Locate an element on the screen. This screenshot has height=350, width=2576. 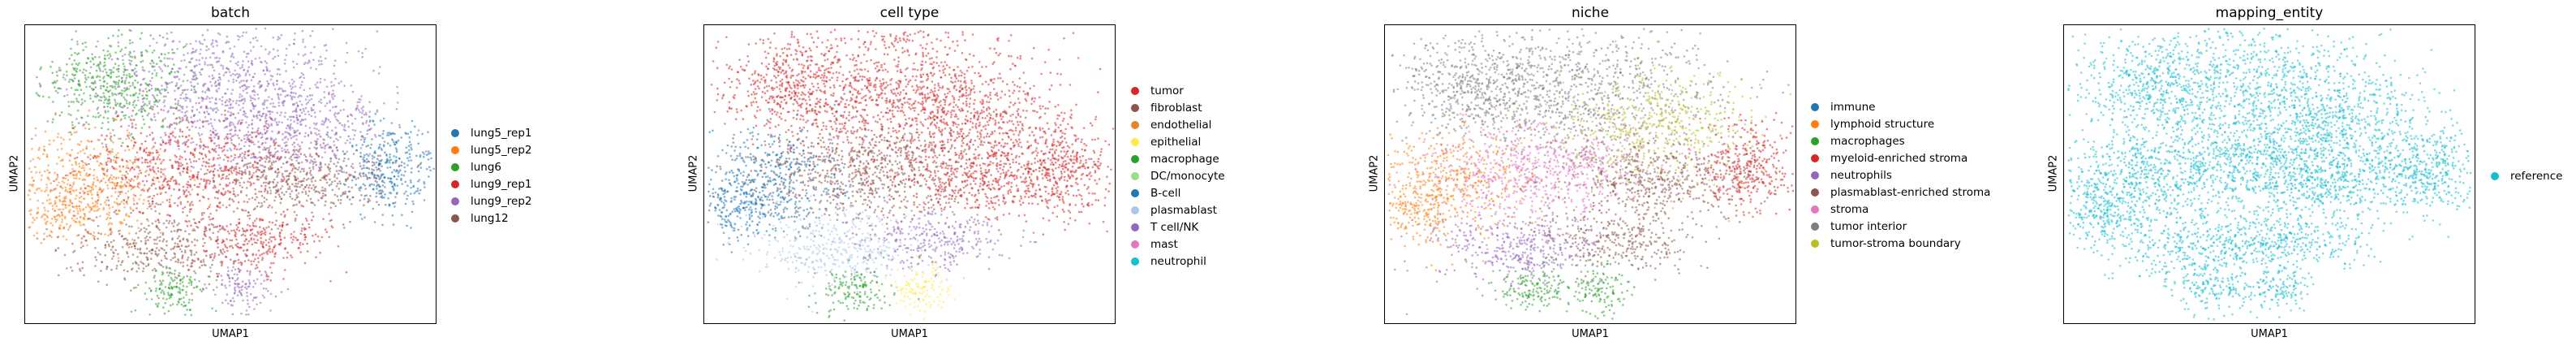
legend-label: T cell/NK is located at coordinates (1174, 227).